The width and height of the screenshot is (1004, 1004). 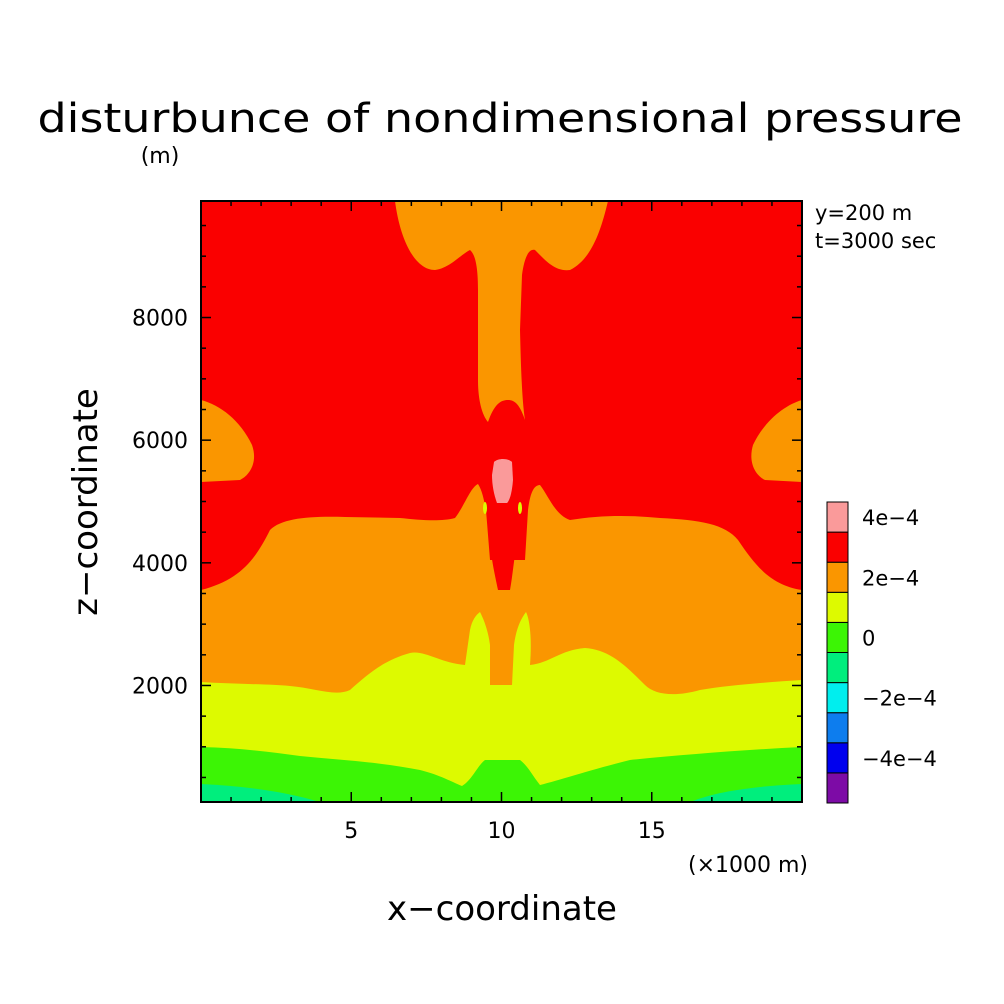 What do you see at coordinates (160, 441) in the screenshot?
I see `y-tick-label: 6000` at bounding box center [160, 441].